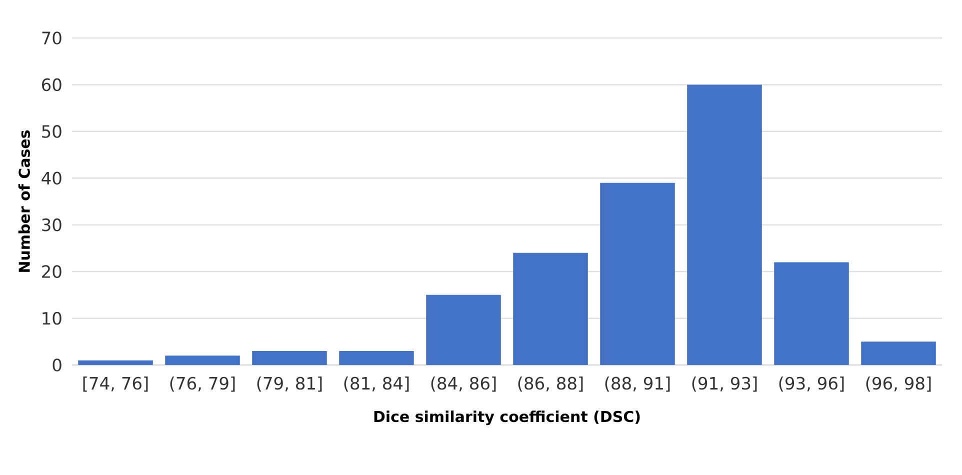 The image size is (962, 475). I want to click on x-tick-label: (81, 84], so click(376, 384).